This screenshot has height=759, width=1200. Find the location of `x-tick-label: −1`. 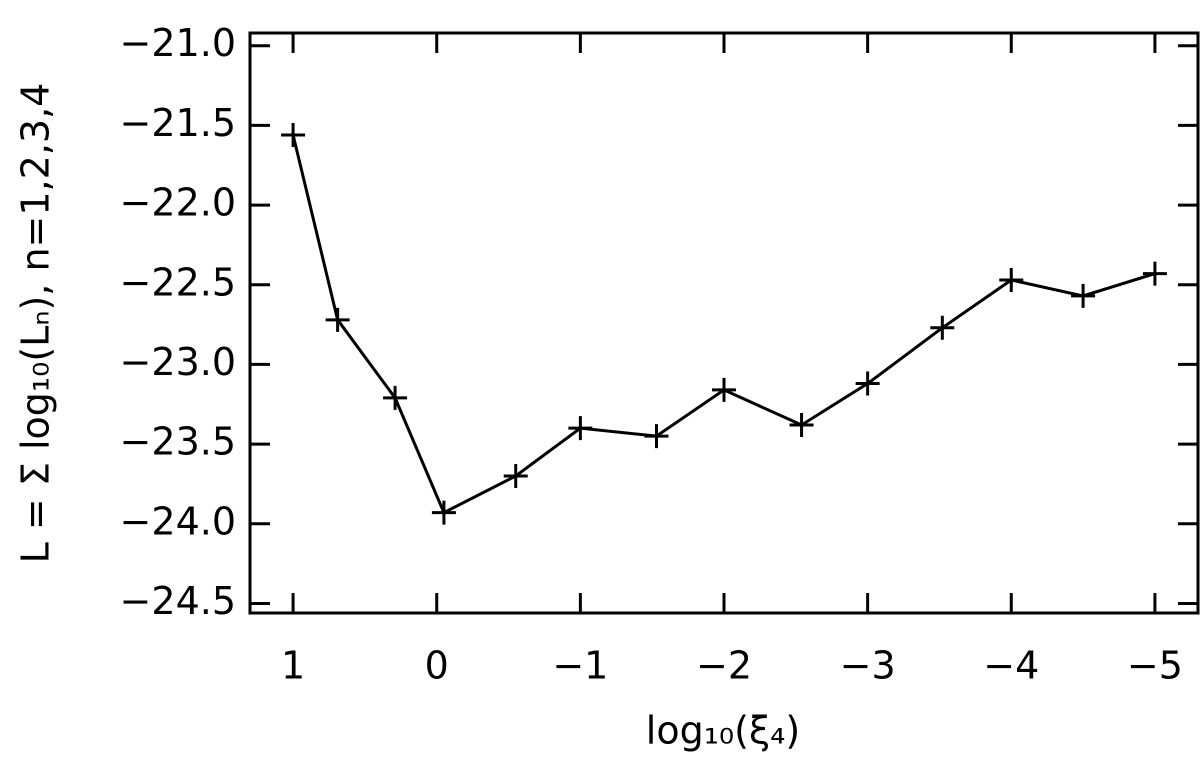

x-tick-label: −1 is located at coordinates (580, 666).